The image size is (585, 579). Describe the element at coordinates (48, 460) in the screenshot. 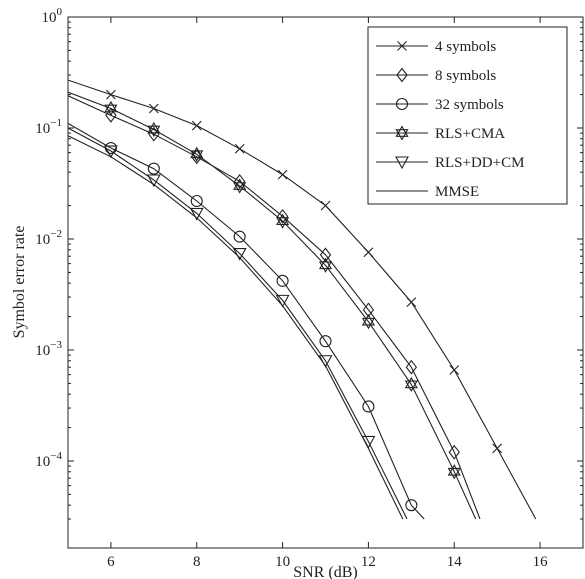

I see `y-tick-label: 10⁻⁴` at that location.